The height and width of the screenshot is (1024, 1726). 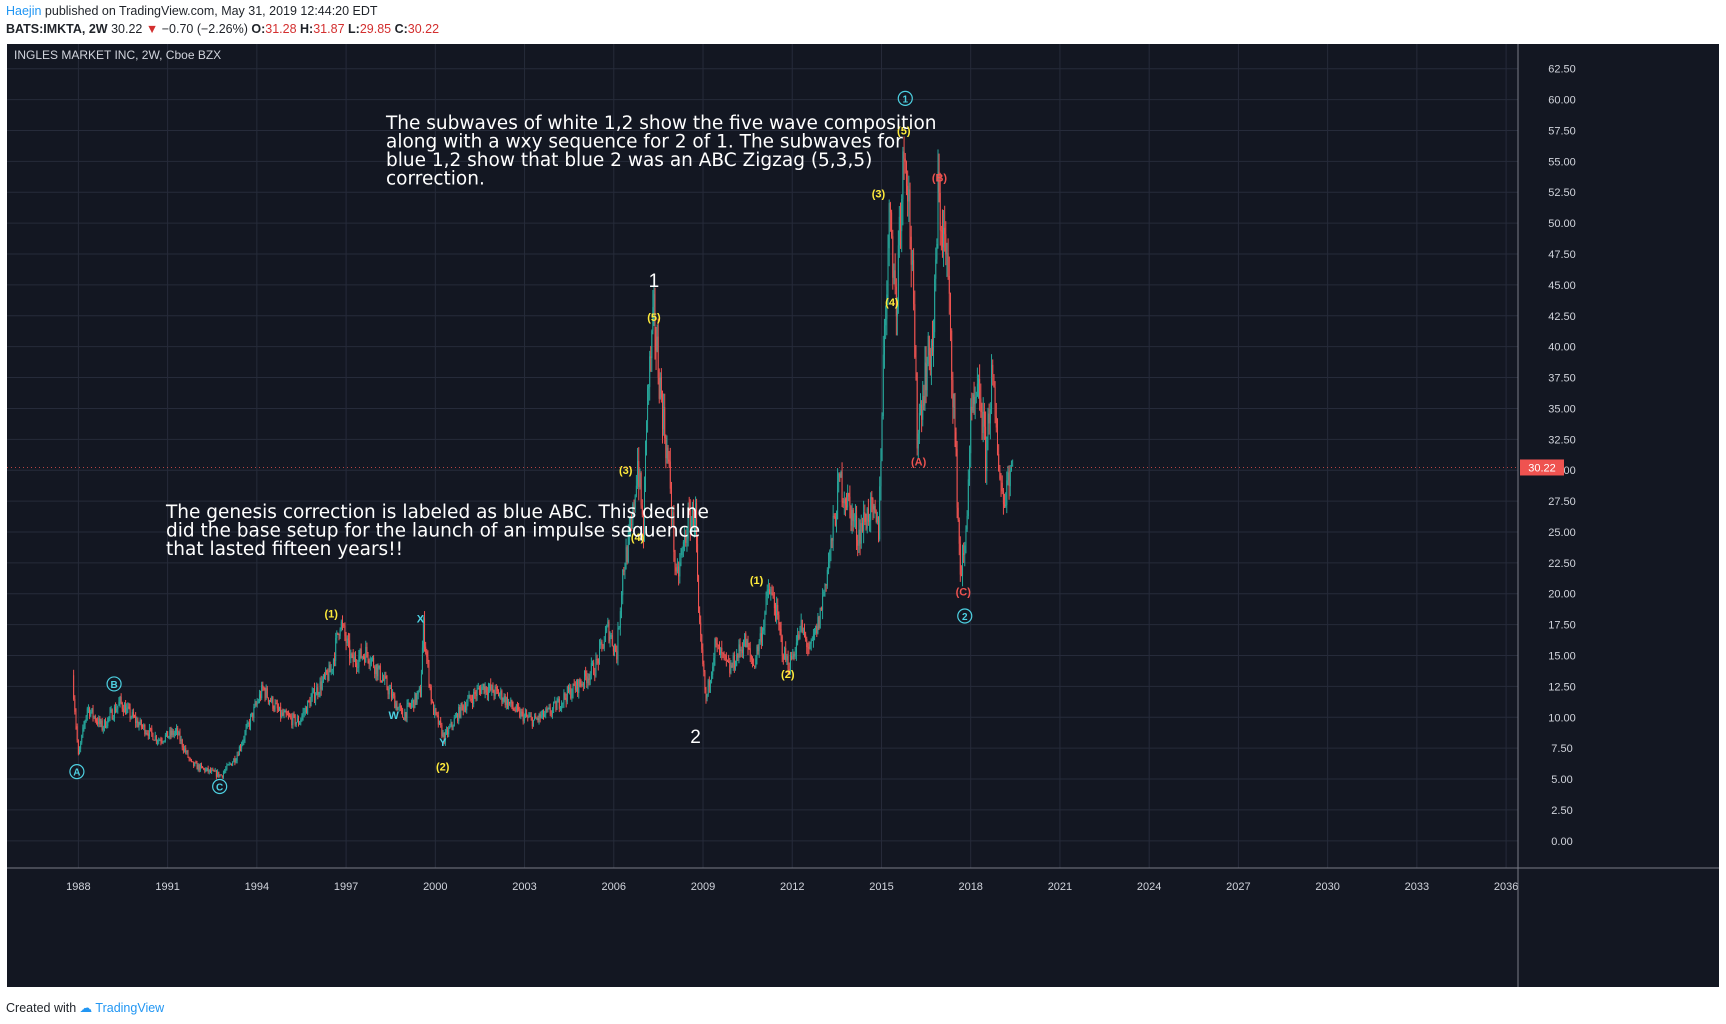 What do you see at coordinates (77, 772) in the screenshot?
I see `wave-label-circle` at bounding box center [77, 772].